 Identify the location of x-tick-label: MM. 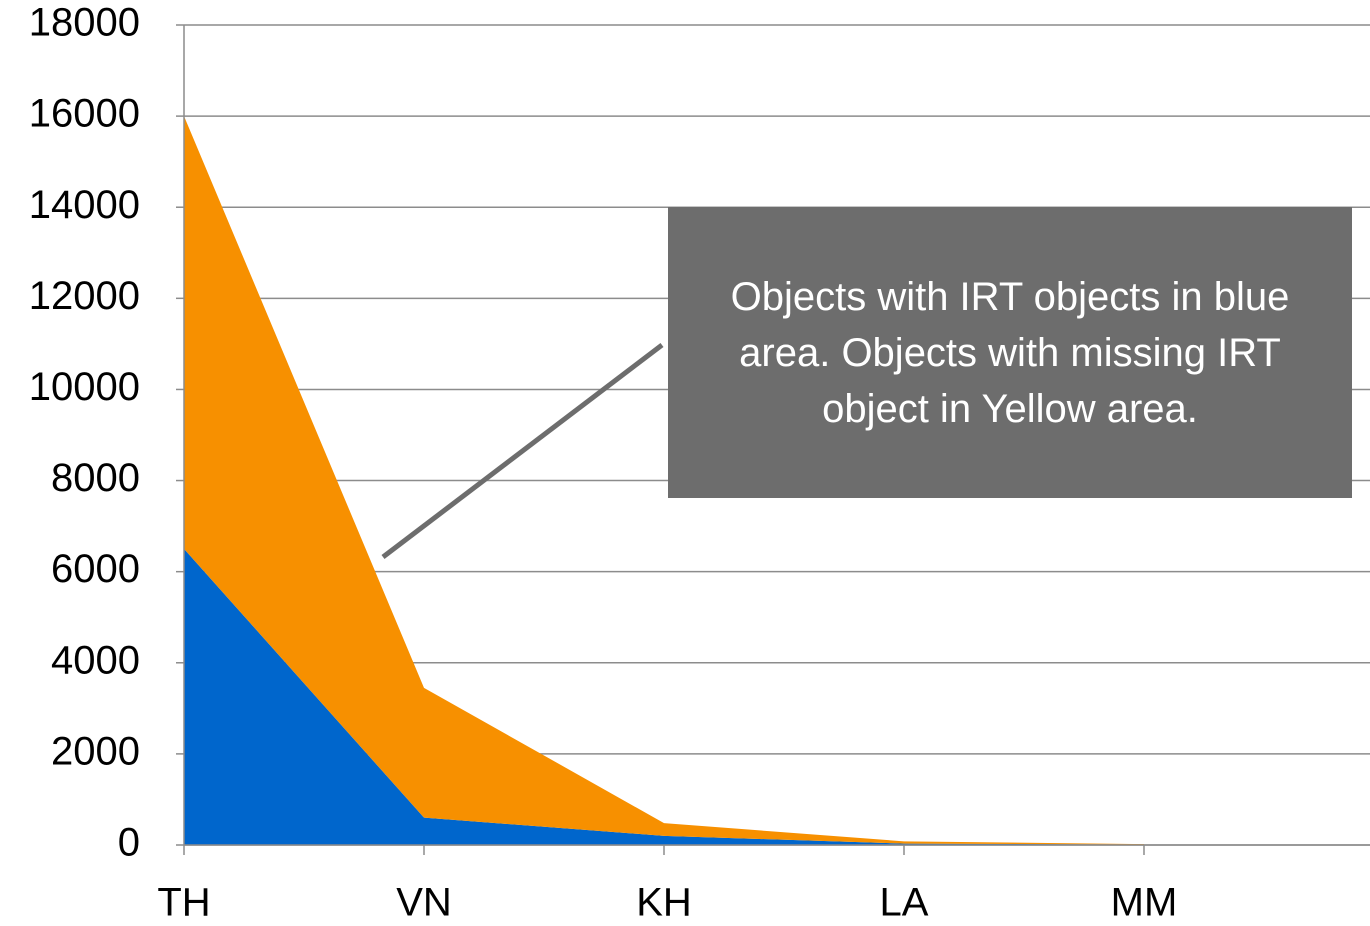
(1144, 903).